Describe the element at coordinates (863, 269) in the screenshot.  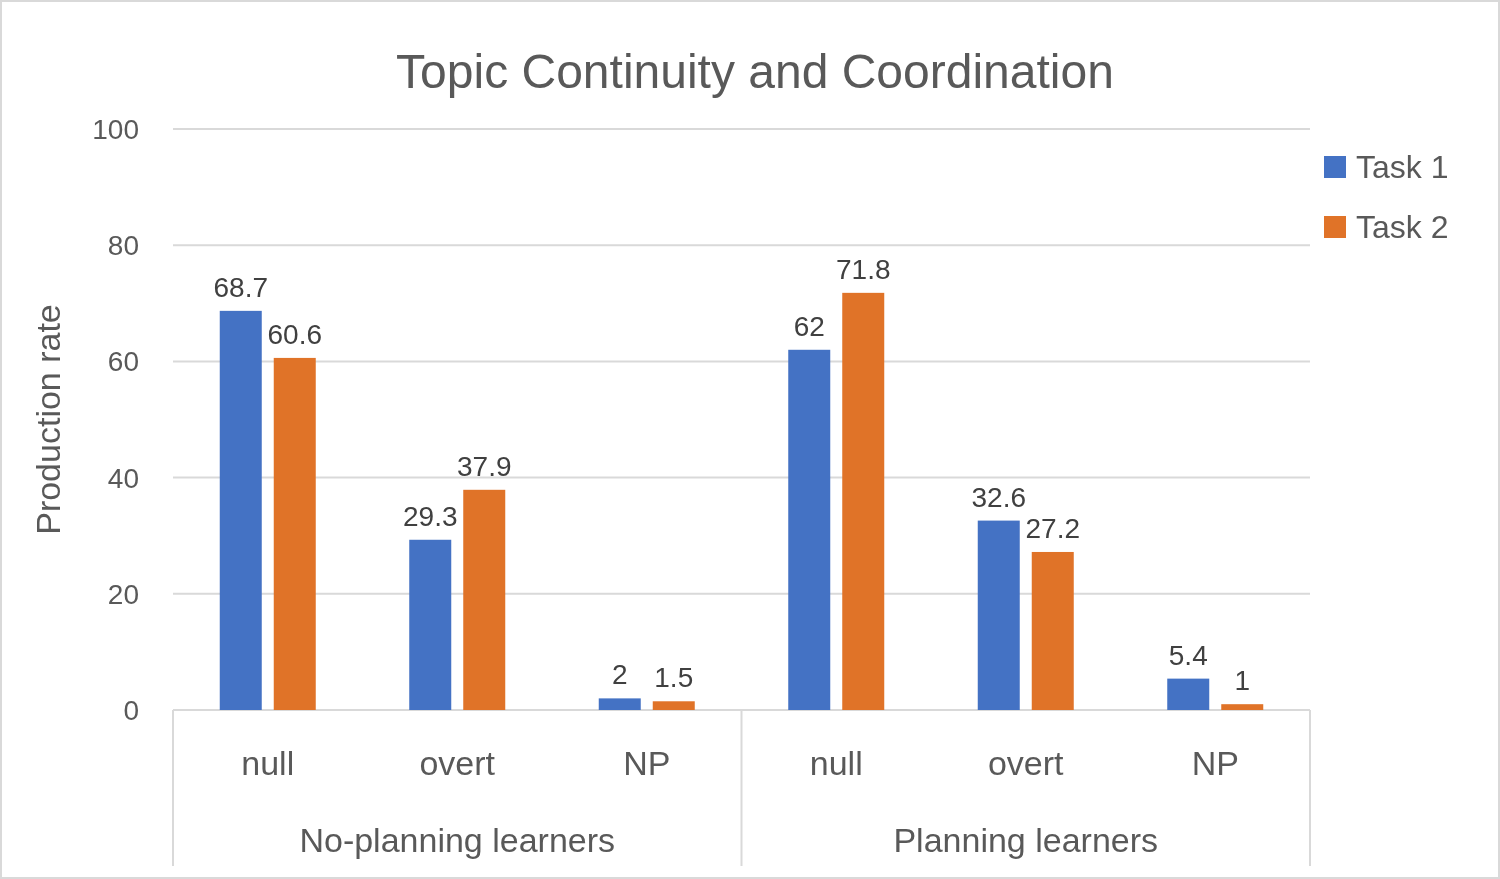
I see `data-label: 71.8` at that location.